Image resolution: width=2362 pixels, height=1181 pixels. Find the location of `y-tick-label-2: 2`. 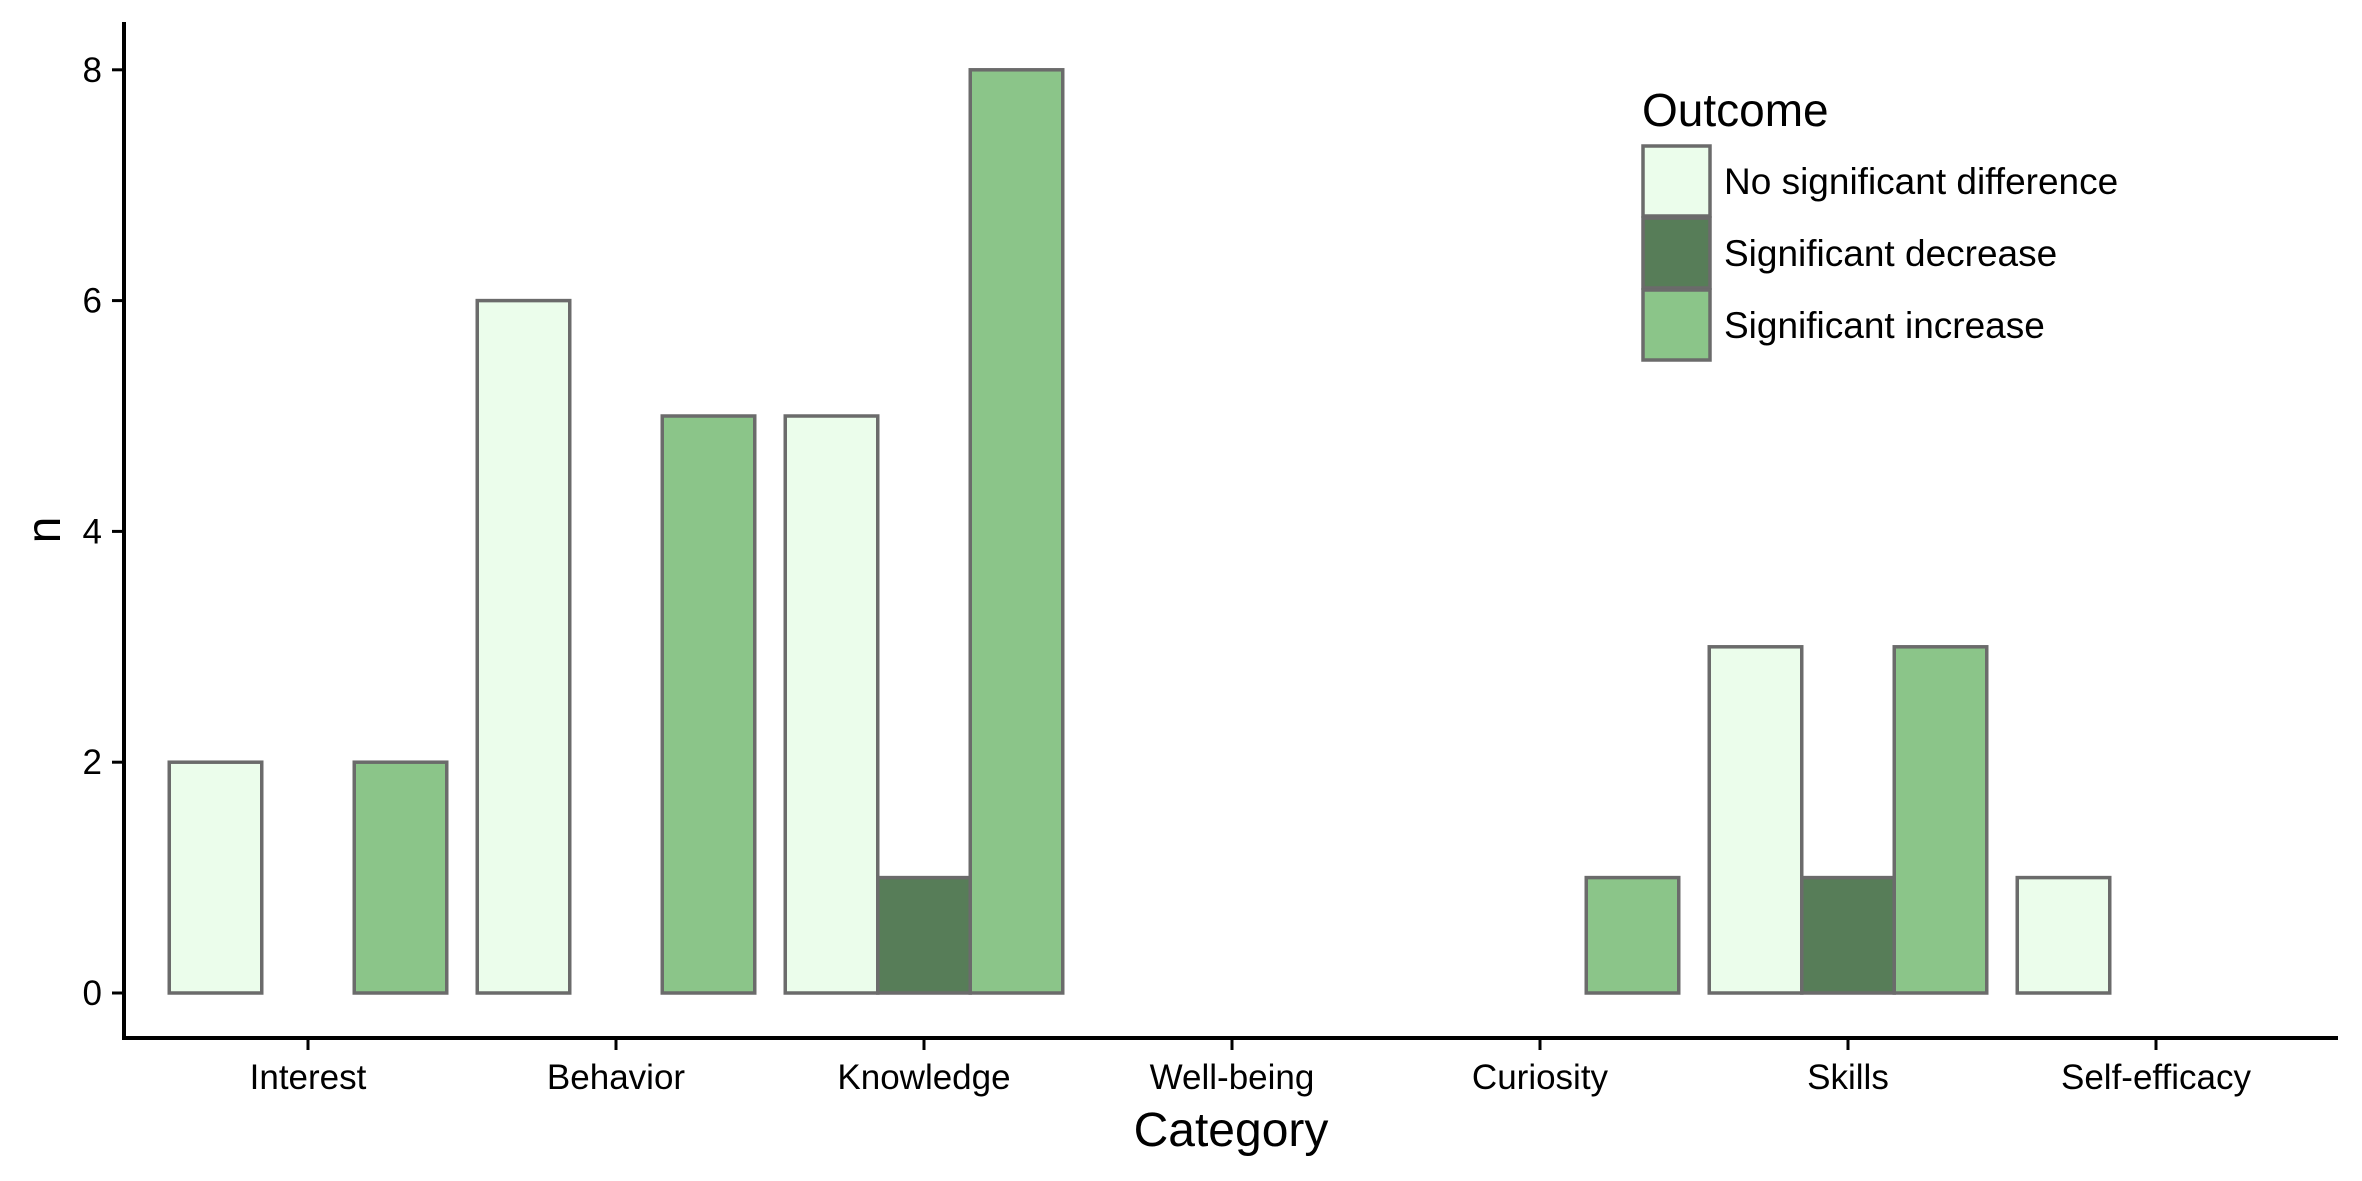

y-tick-label-2: 2 is located at coordinates (92, 762).